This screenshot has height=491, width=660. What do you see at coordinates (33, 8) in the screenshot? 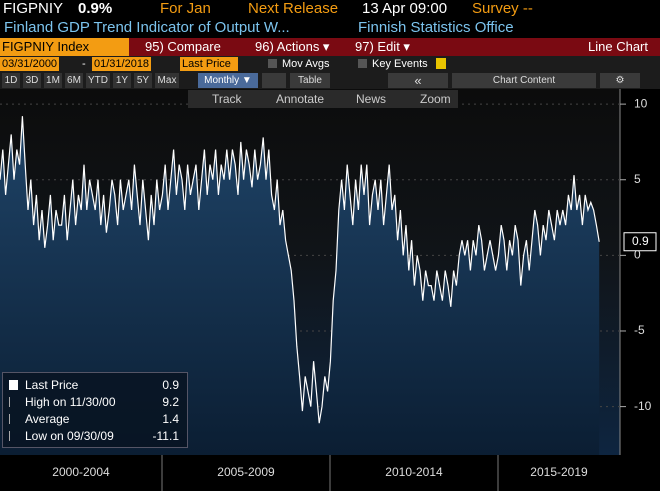
I see `ticker: FIGPNIY` at bounding box center [33, 8].